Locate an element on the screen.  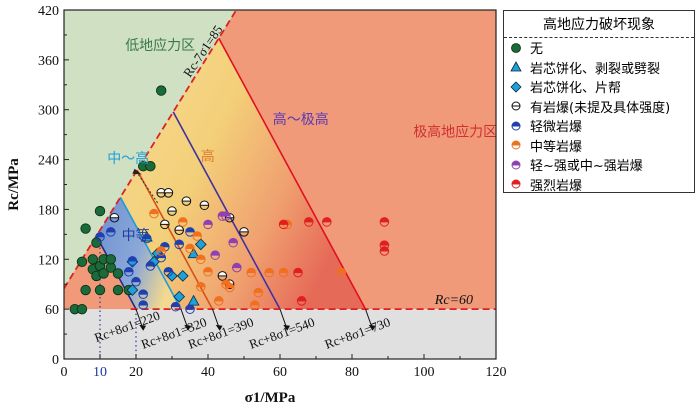
legend-label: 有岩爆(未提及具体强度) is located at coordinates (600, 108).